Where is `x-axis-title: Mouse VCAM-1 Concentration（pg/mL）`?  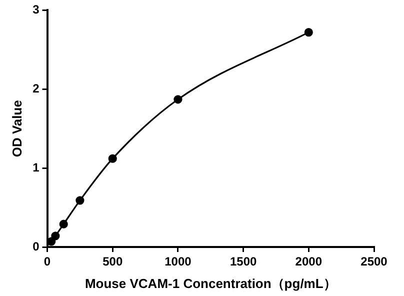
x-axis-title: Mouse VCAM-1 Concentration（pg/mL） is located at coordinates (210, 283).